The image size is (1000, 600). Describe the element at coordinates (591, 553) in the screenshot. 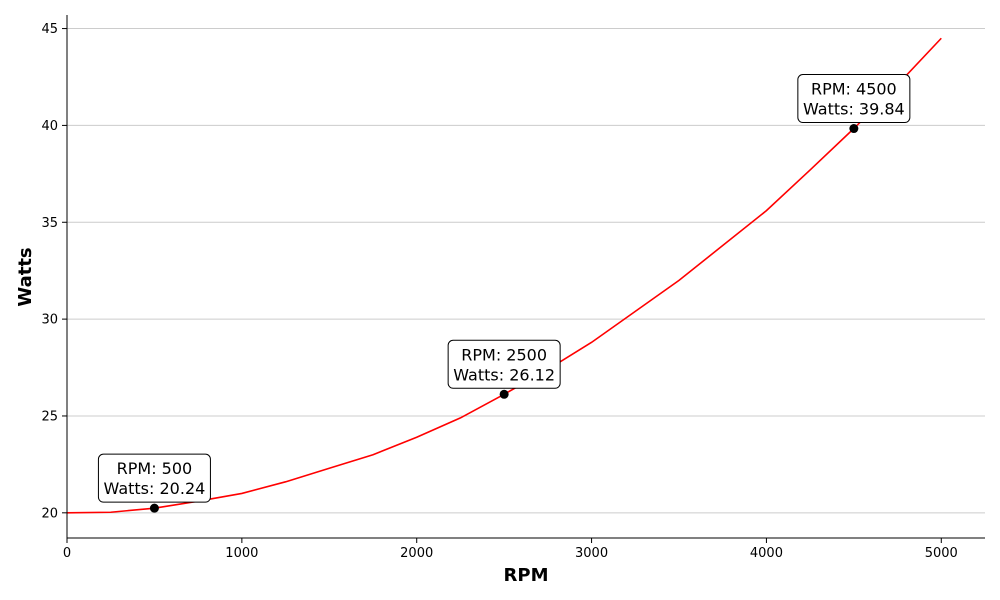

I see `x-tick-label: 3000` at that location.